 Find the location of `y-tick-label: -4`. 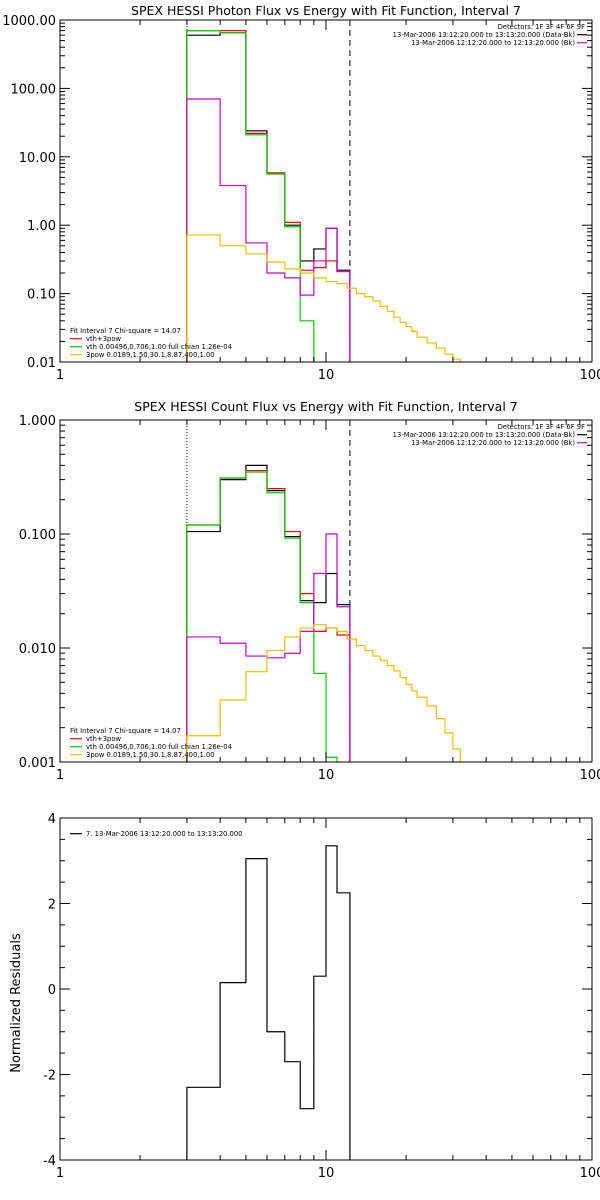

y-tick-label: -4 is located at coordinates (49, 1161).